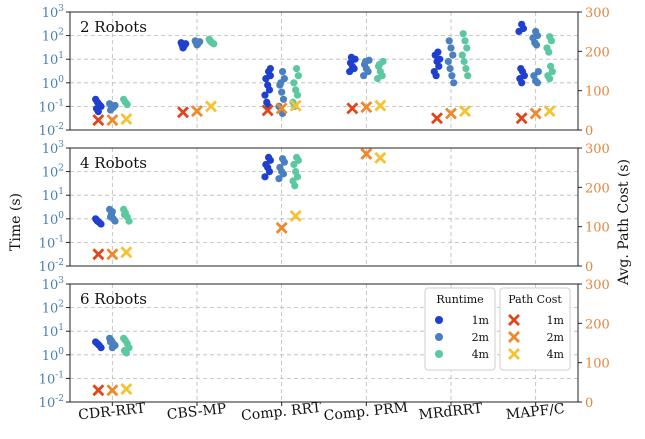  Describe the element at coordinates (556, 354) in the screenshot. I see `legend-label: 4m` at that location.